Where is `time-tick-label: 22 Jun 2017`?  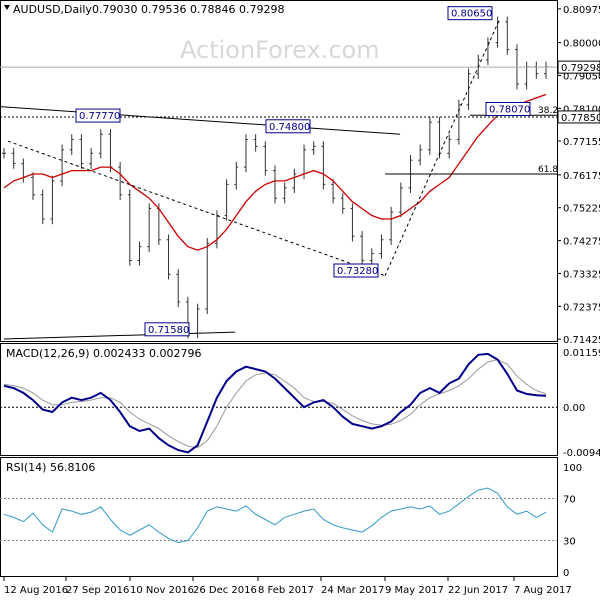
time-tick-label: 22 Jun 2017 is located at coordinates (478, 590).